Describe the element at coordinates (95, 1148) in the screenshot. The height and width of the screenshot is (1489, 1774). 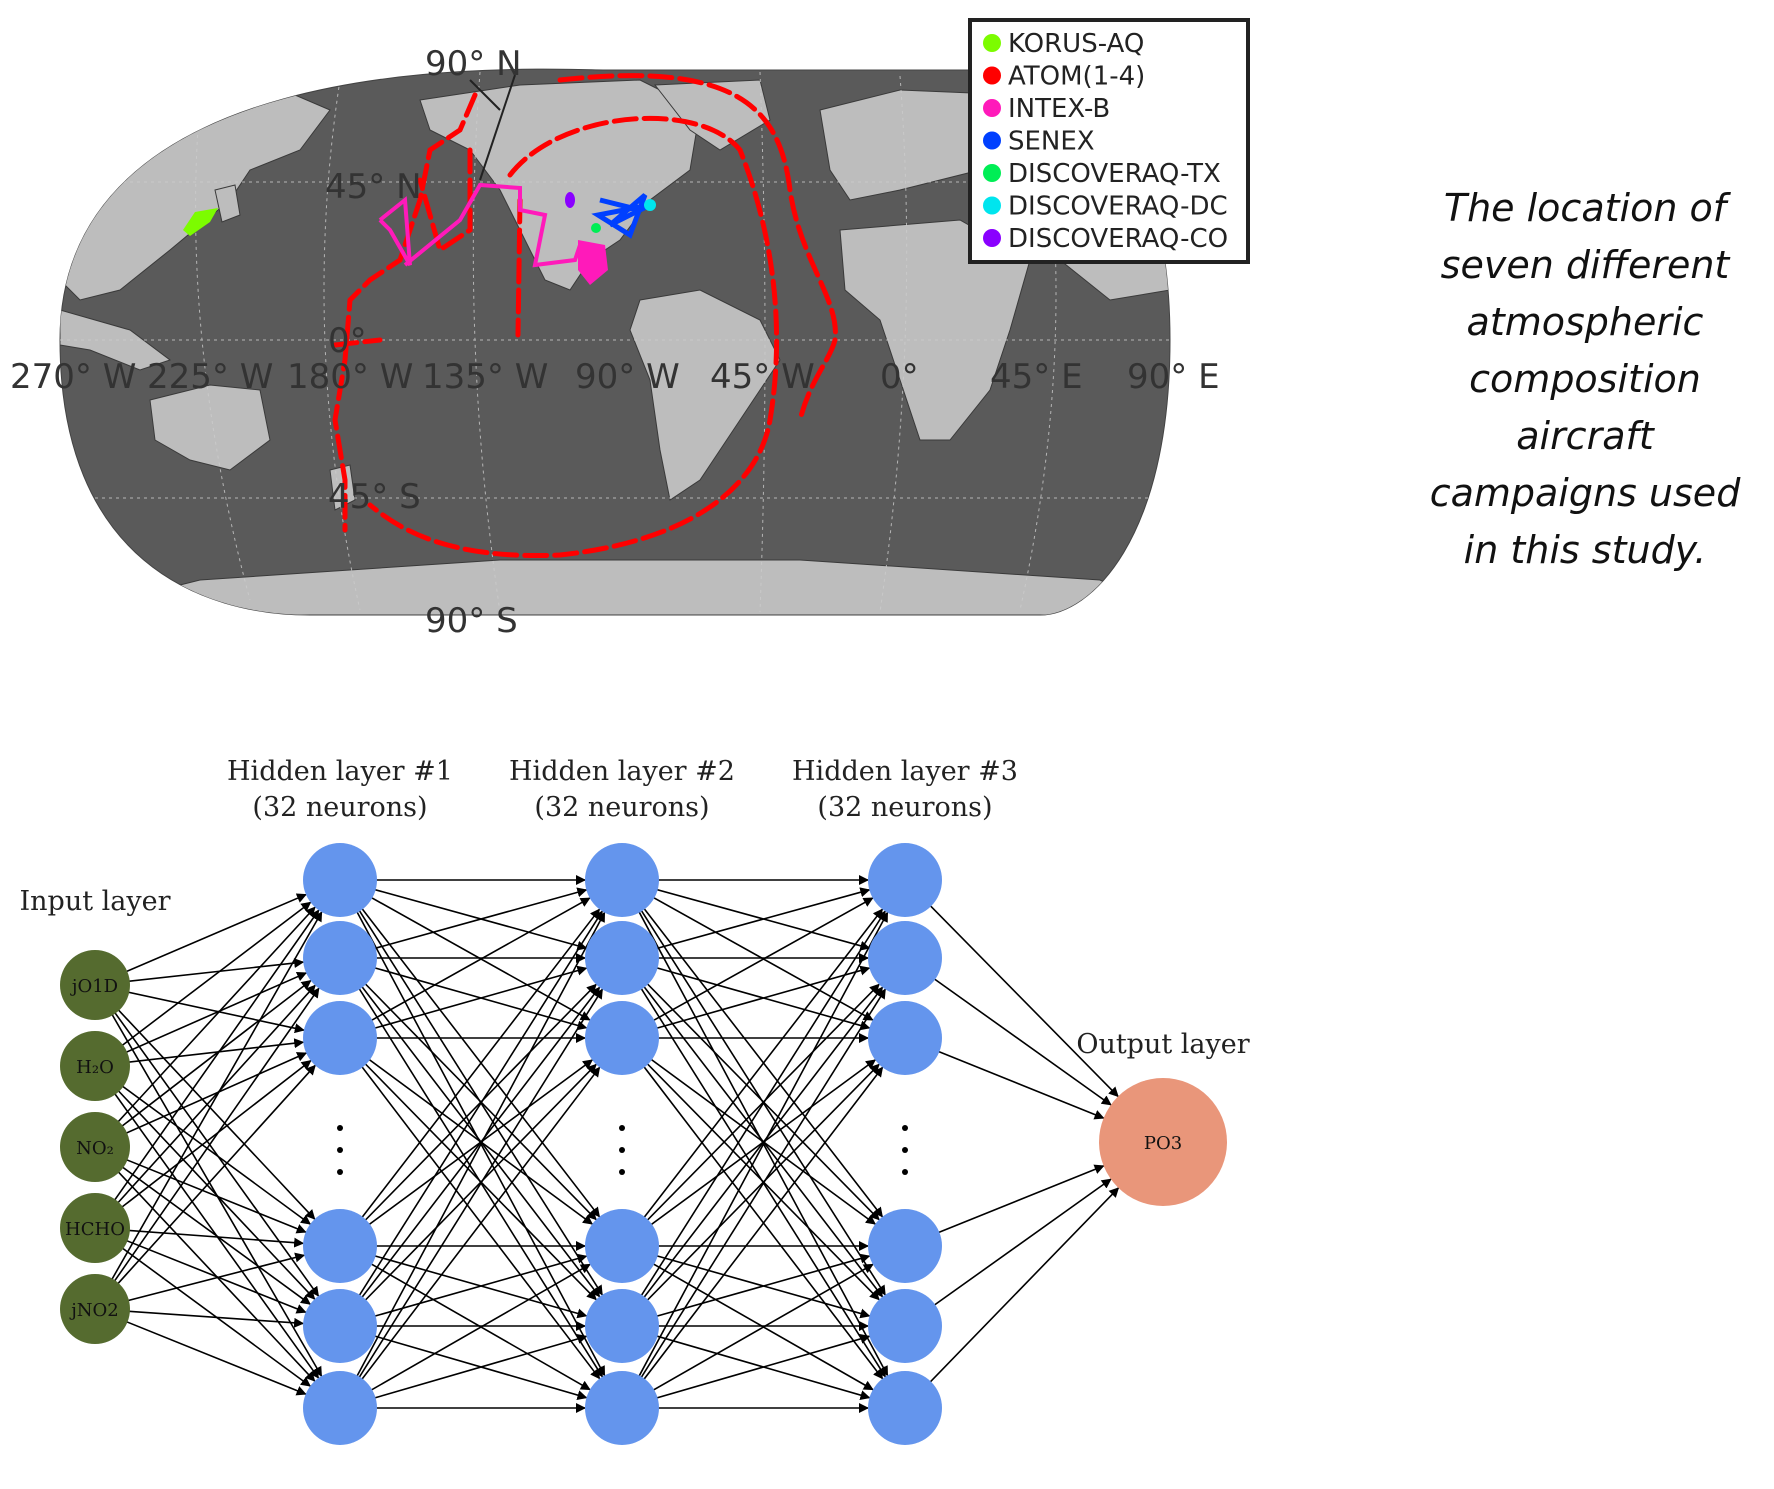
I see `node-label: NO₂` at that location.